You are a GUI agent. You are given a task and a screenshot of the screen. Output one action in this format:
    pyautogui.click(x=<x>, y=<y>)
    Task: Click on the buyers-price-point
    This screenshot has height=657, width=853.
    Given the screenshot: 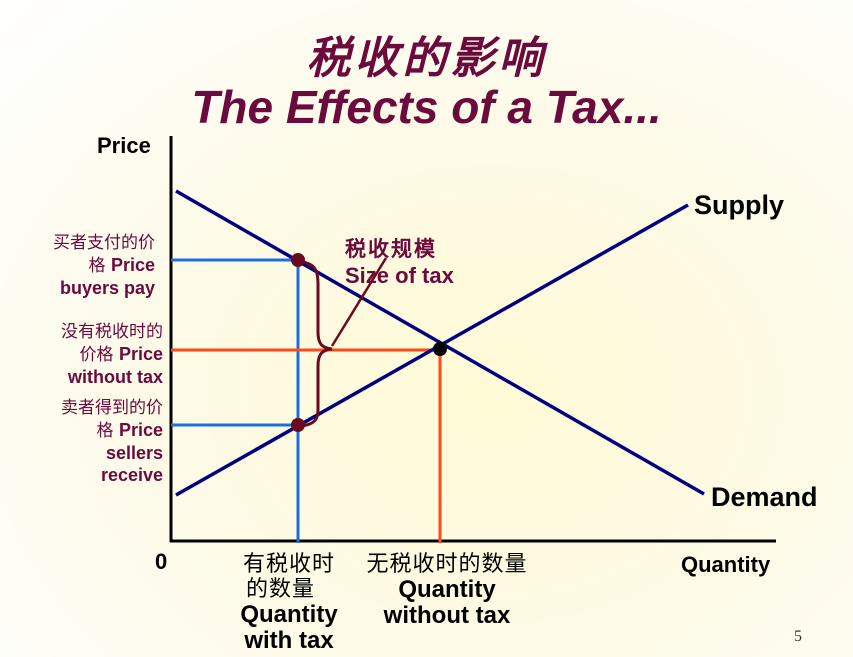 What is the action you would take?
    pyautogui.click(x=298, y=260)
    